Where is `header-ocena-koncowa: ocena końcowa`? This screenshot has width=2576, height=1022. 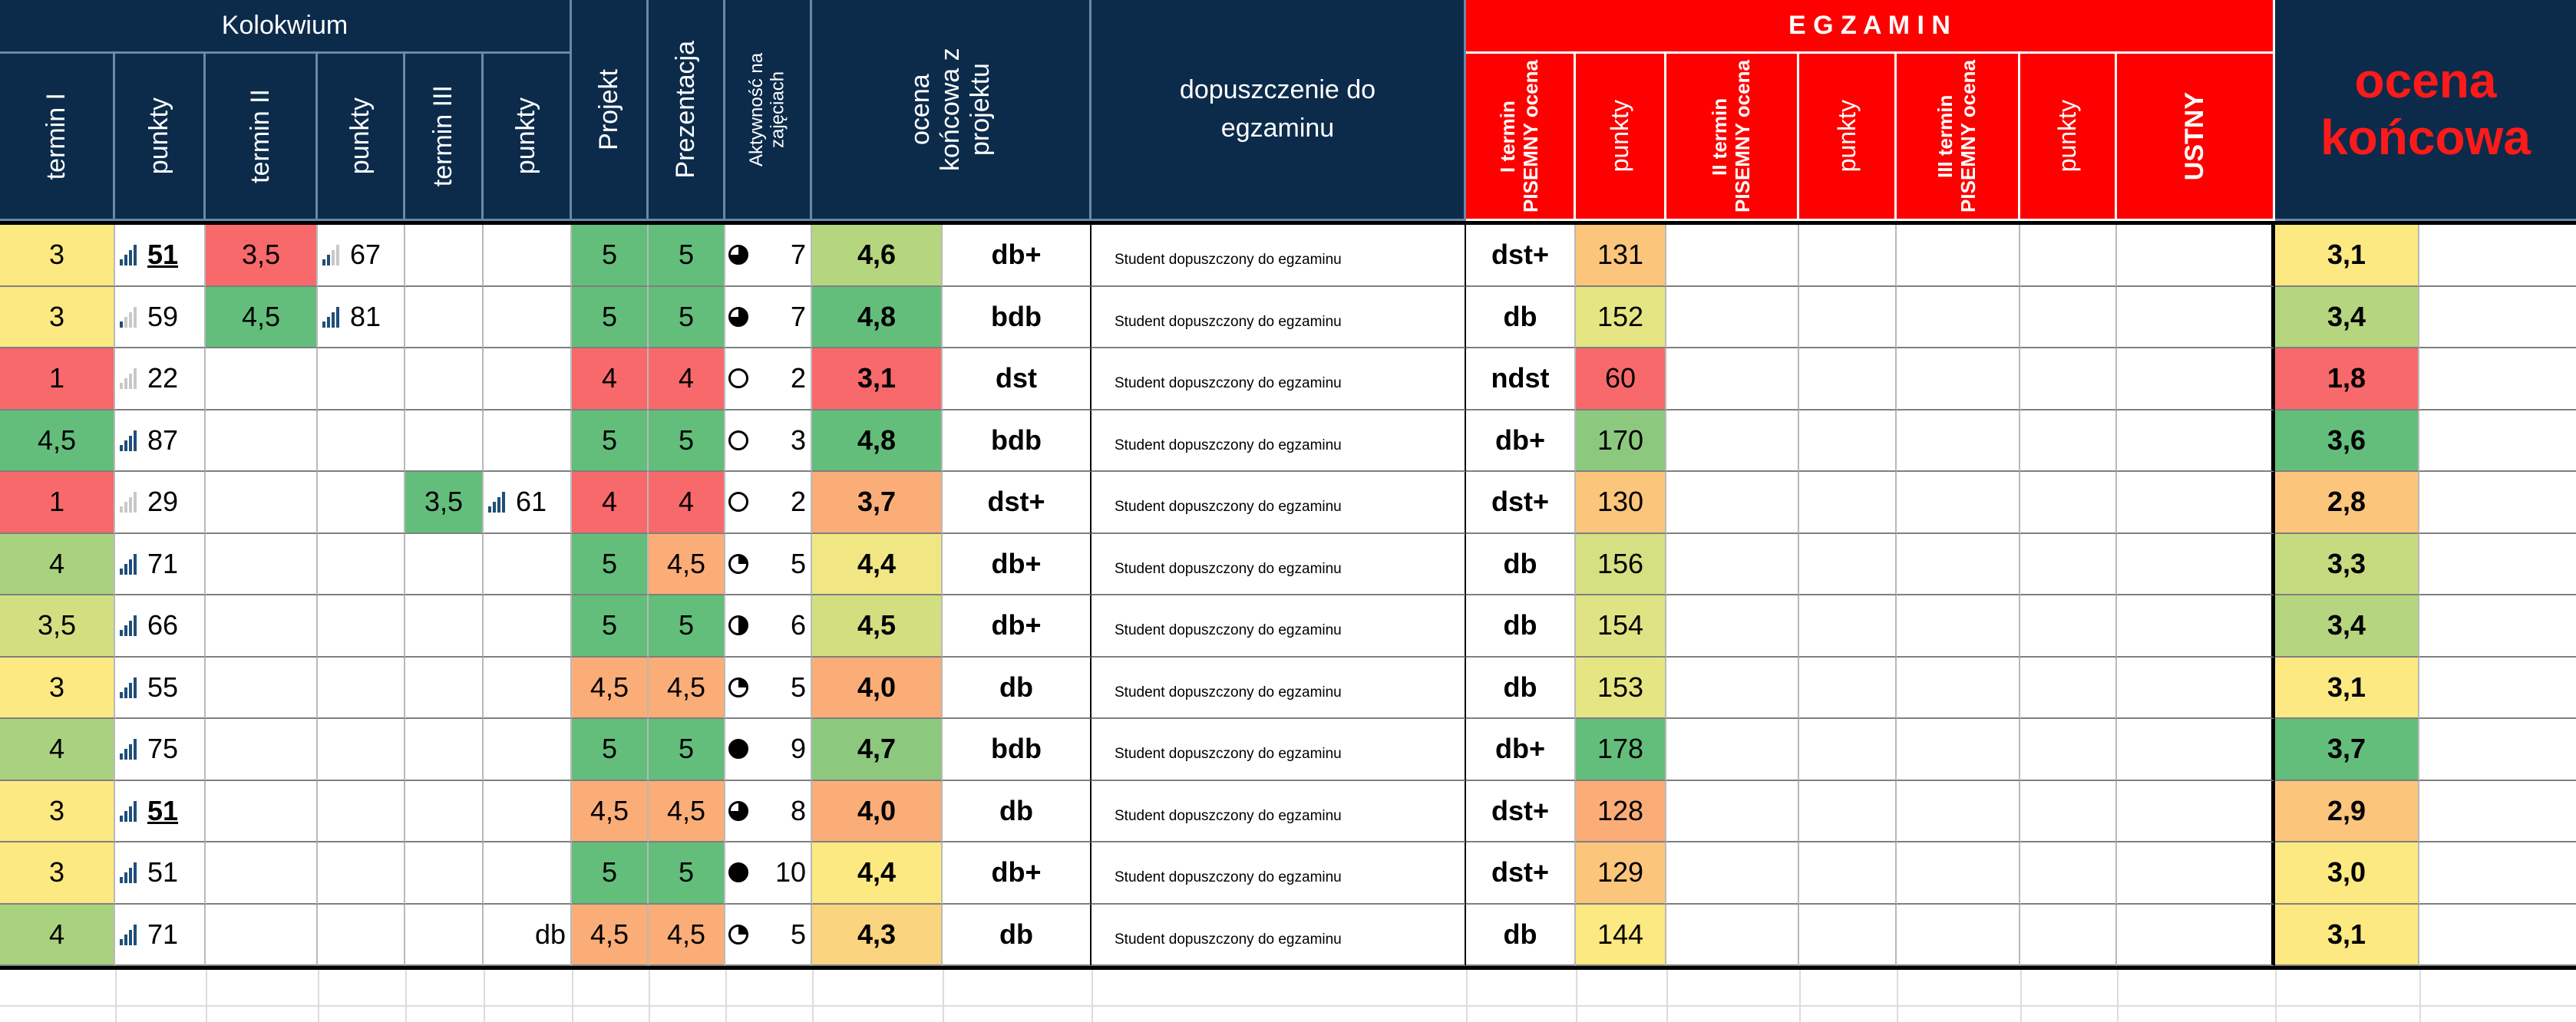
header-ocena-koncowa: ocena końcowa is located at coordinates (2425, 110).